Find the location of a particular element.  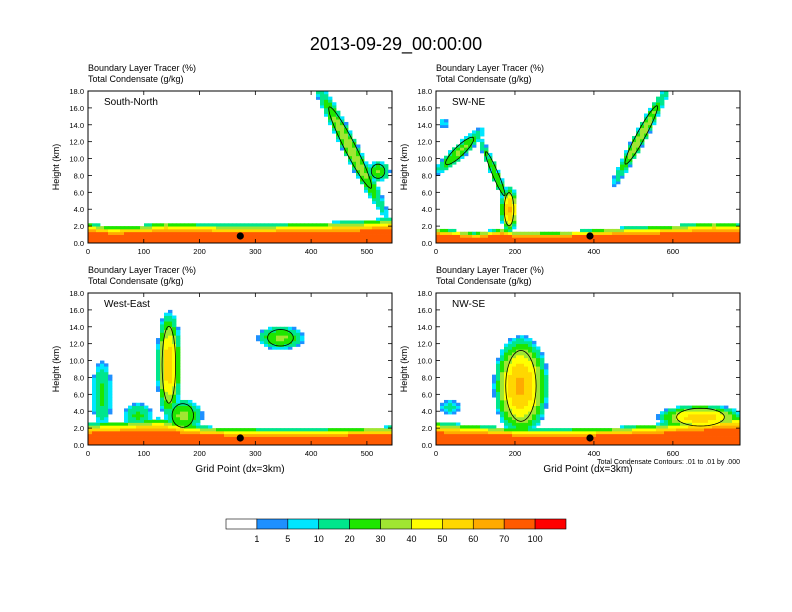

colorbar-label: 30 is located at coordinates (381, 539).